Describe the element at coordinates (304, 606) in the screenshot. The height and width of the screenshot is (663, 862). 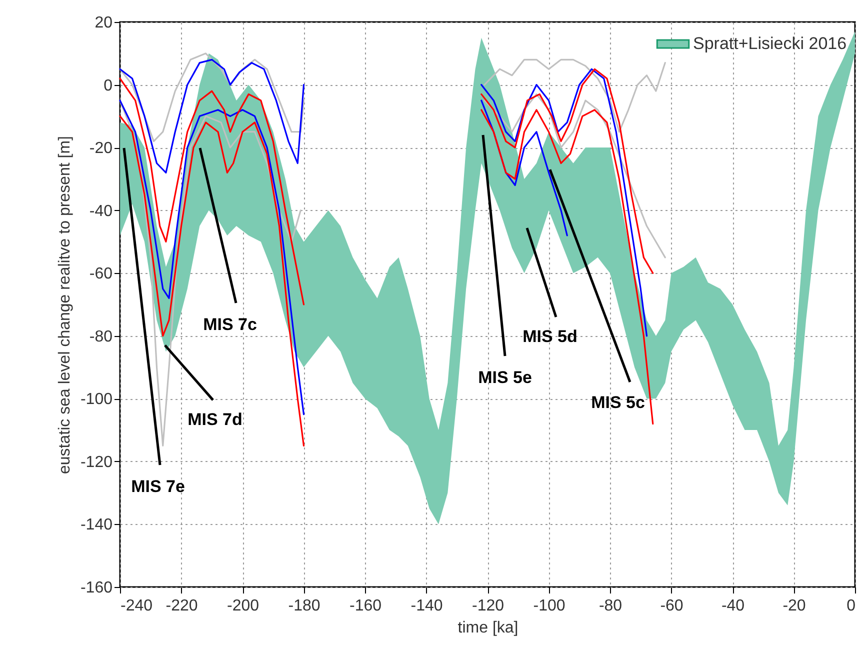
I see `x-tick-label: -180` at that location.